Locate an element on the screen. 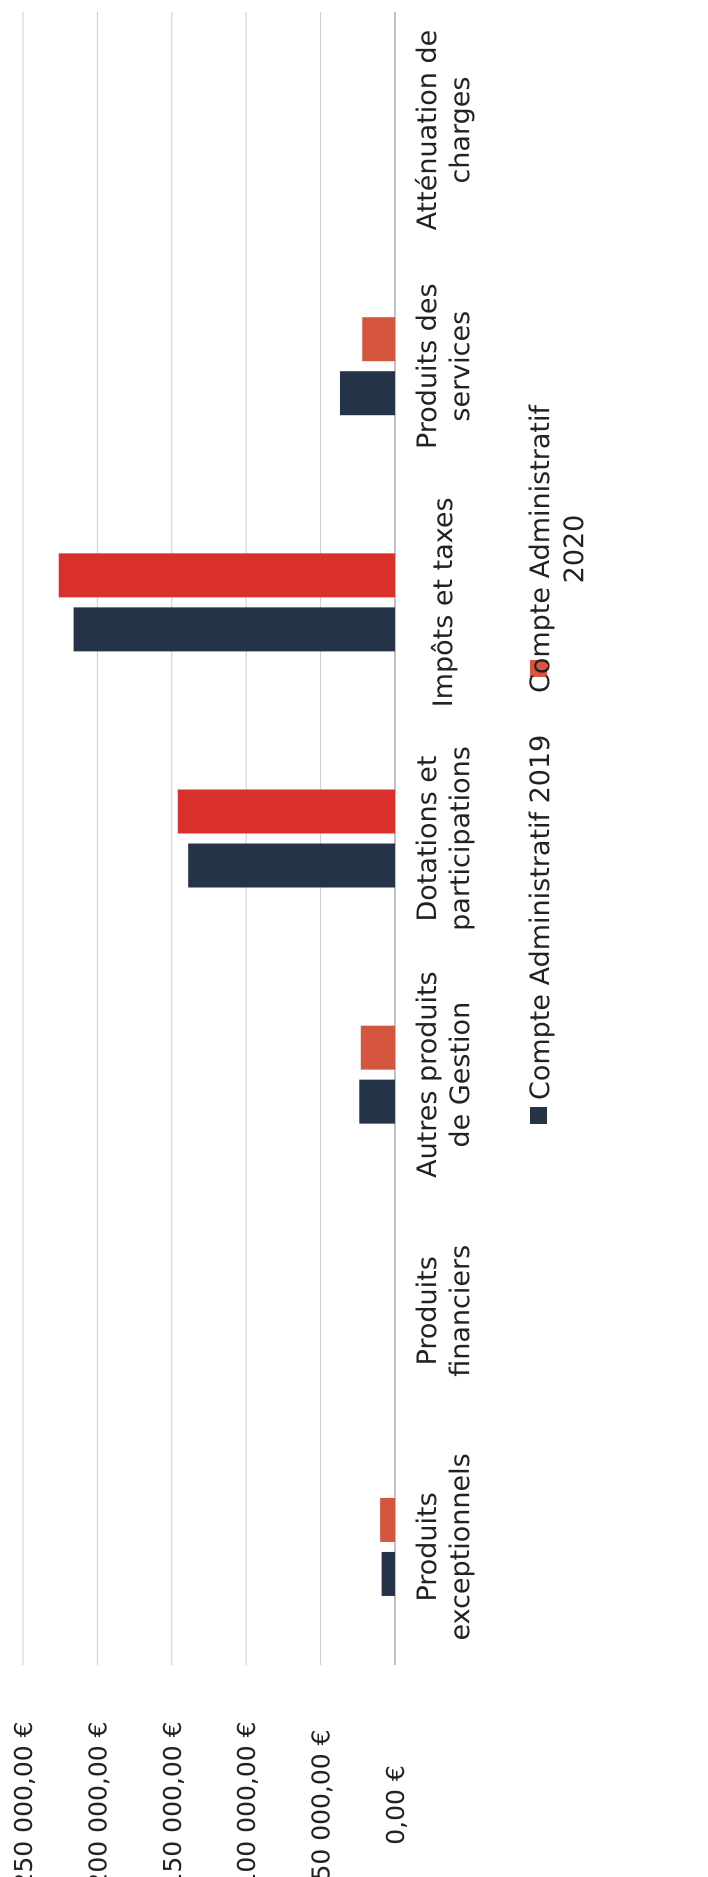 The height and width of the screenshot is (1877, 708). value-tick-label: 150 000,00 € is located at coordinates (172, 1799).